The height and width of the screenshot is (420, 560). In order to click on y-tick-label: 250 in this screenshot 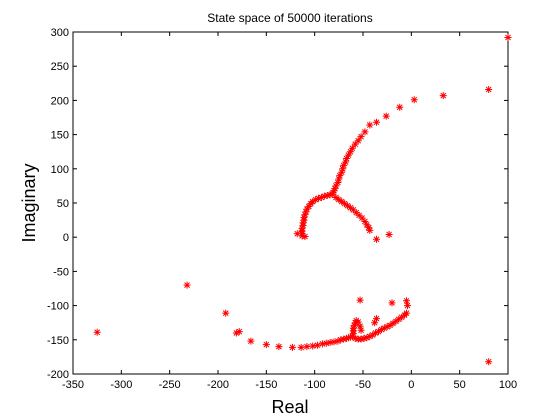, I will do `click(60, 67)`.